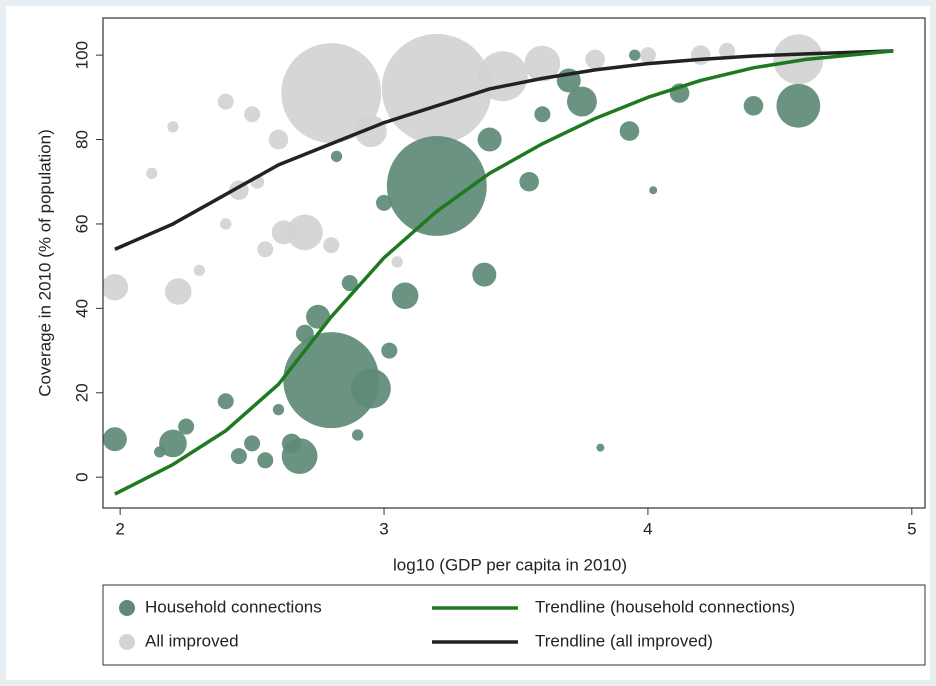 This screenshot has width=936, height=686. Describe the element at coordinates (44, 262) in the screenshot. I see `y-axis-label: Coverage in 2010 (% of population)` at that location.